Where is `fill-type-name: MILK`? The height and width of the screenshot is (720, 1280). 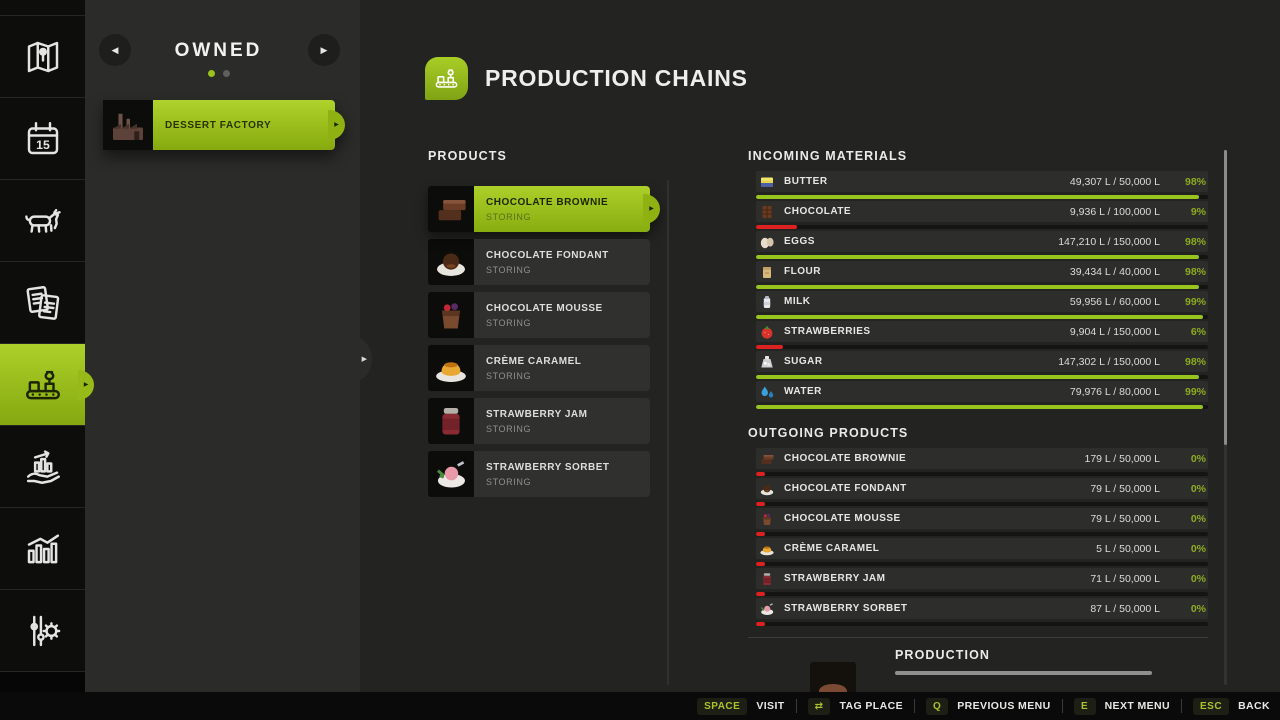 fill-type-name: MILK is located at coordinates (797, 301).